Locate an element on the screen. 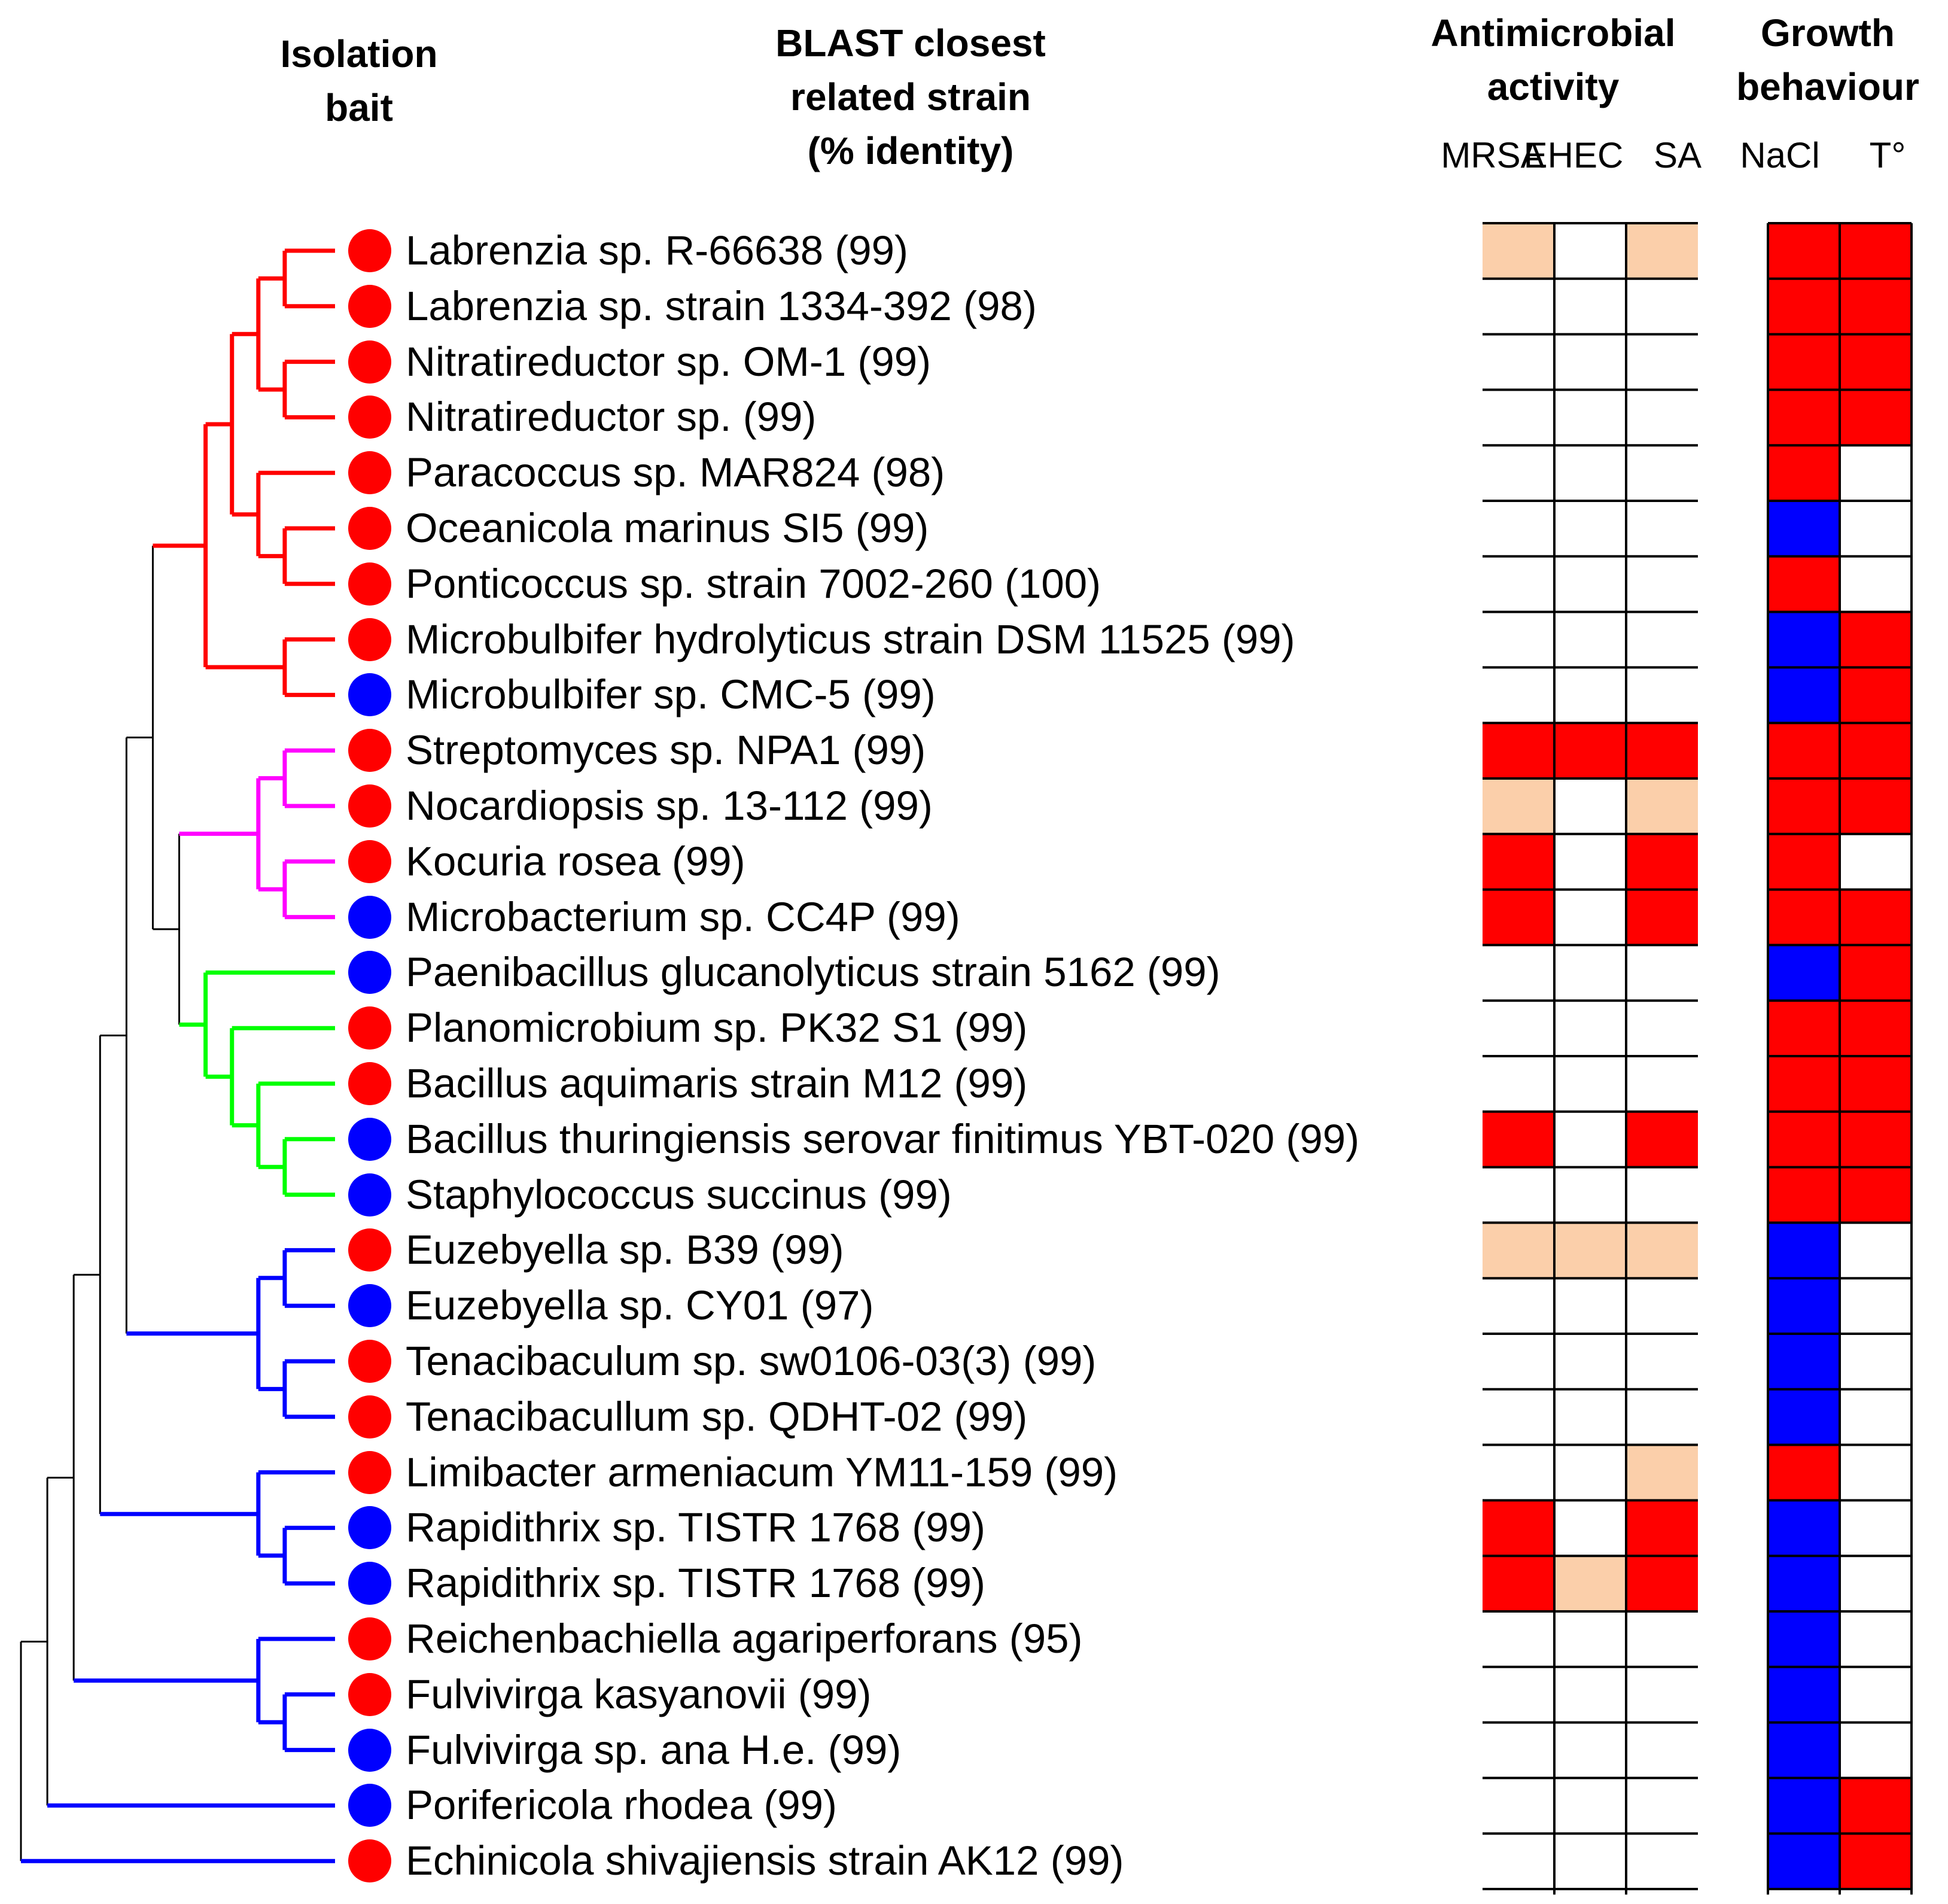 The width and height of the screenshot is (1948, 1904). strain-label: Bacillus aquimaris strain M12 (99) is located at coordinates (717, 1083).